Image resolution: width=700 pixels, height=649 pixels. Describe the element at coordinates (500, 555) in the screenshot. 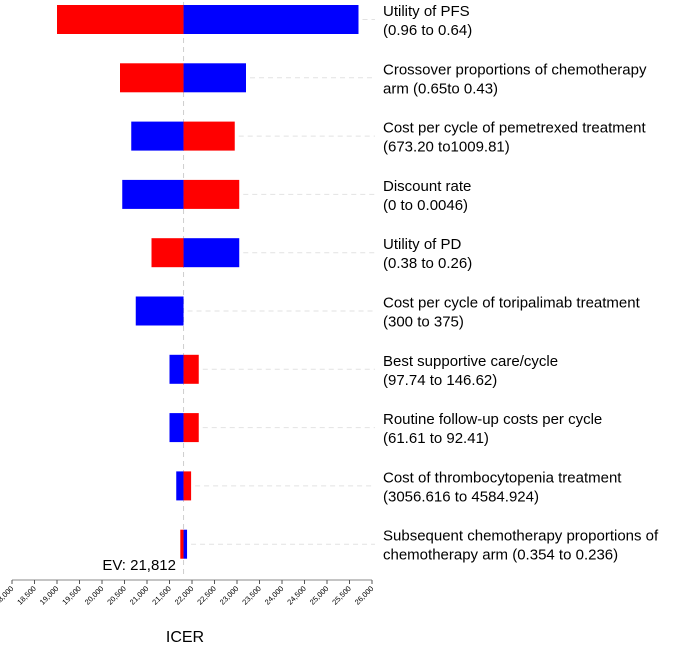

I see `row-label-line2: chemotherapy arm (0.354 to 0.236)` at that location.